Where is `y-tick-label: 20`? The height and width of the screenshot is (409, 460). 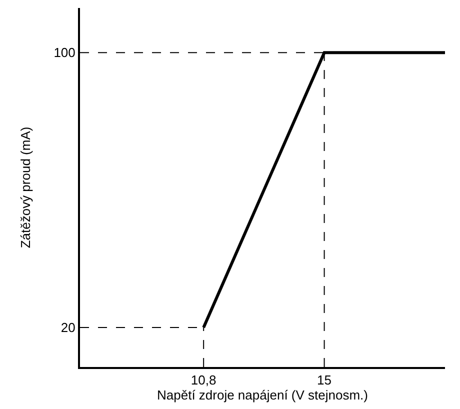 y-tick-label: 20 is located at coordinates (68, 328).